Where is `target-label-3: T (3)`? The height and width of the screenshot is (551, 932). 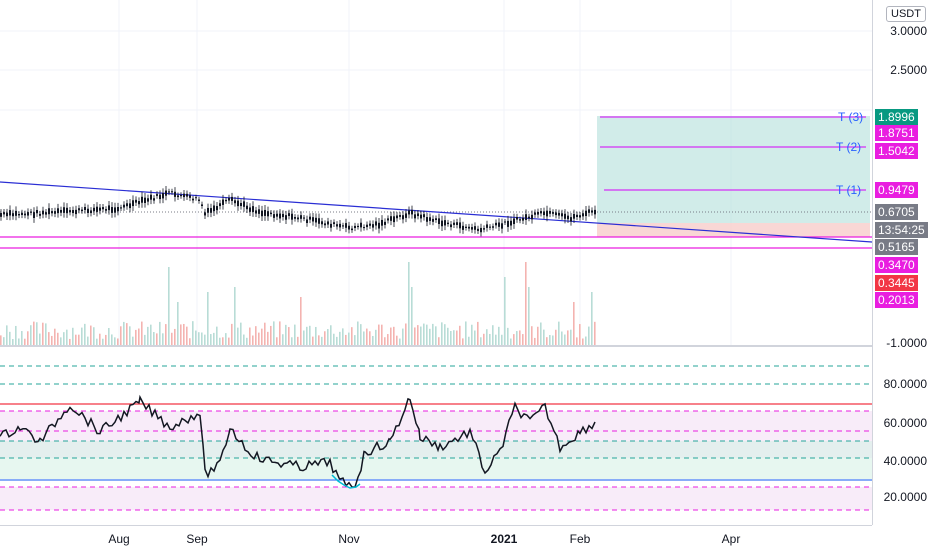 target-label-3: T (3) is located at coordinates (850, 117).